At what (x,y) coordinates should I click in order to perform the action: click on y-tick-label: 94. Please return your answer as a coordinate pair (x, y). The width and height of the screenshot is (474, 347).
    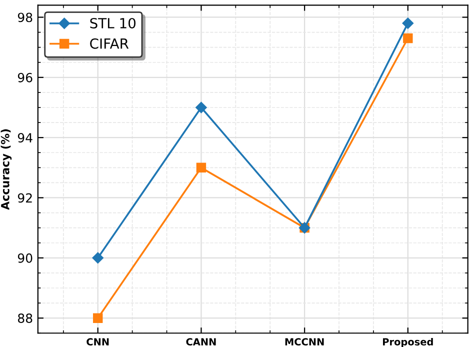
    Looking at the image, I should click on (25, 137).